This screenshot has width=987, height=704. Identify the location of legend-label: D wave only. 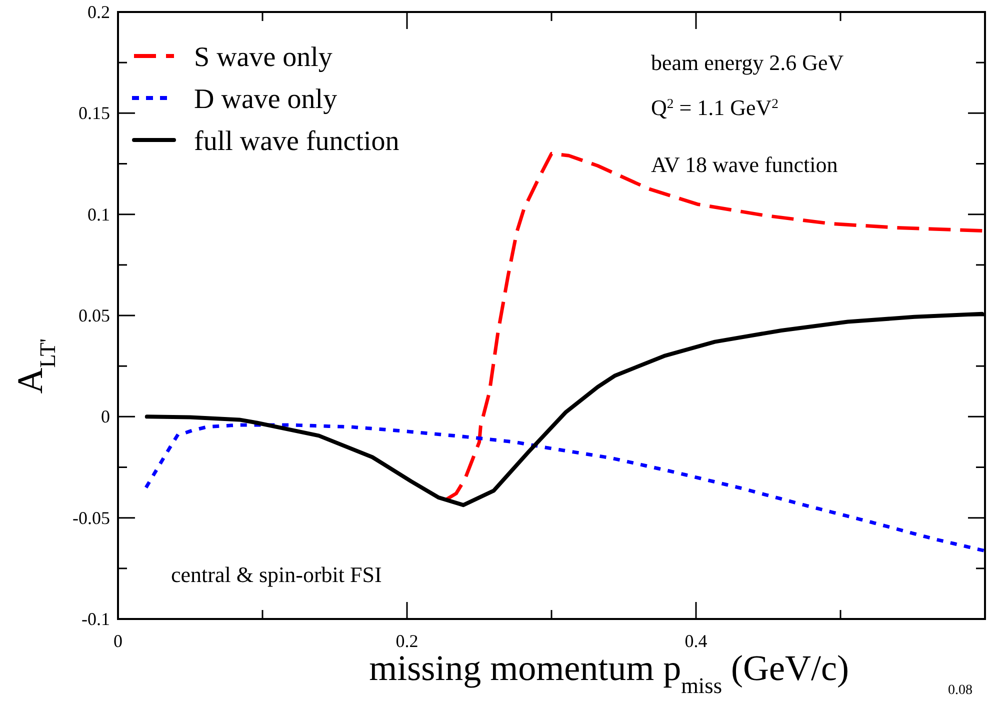
(266, 99).